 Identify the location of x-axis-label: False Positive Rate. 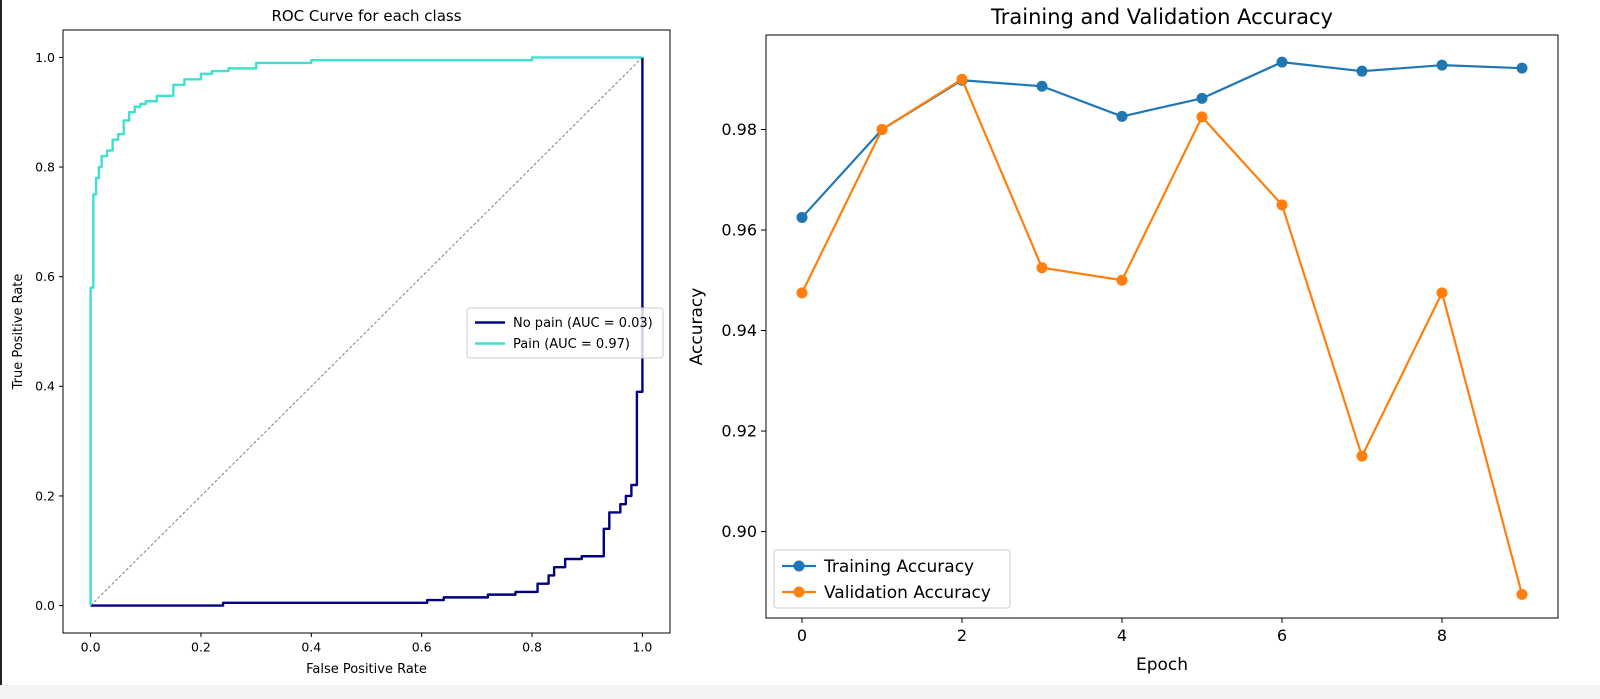
(366, 669).